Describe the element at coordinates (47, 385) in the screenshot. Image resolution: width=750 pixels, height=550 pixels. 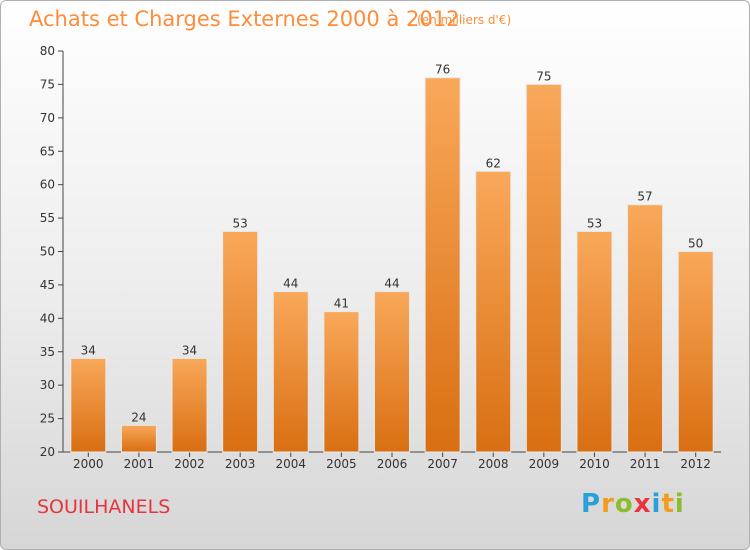
I see `y-tick-label: 30` at that location.